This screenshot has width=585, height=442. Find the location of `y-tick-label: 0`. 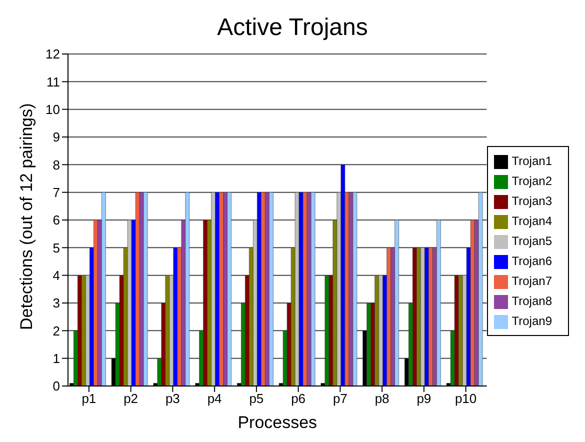

y-tick-label: 0 is located at coordinates (56, 386).